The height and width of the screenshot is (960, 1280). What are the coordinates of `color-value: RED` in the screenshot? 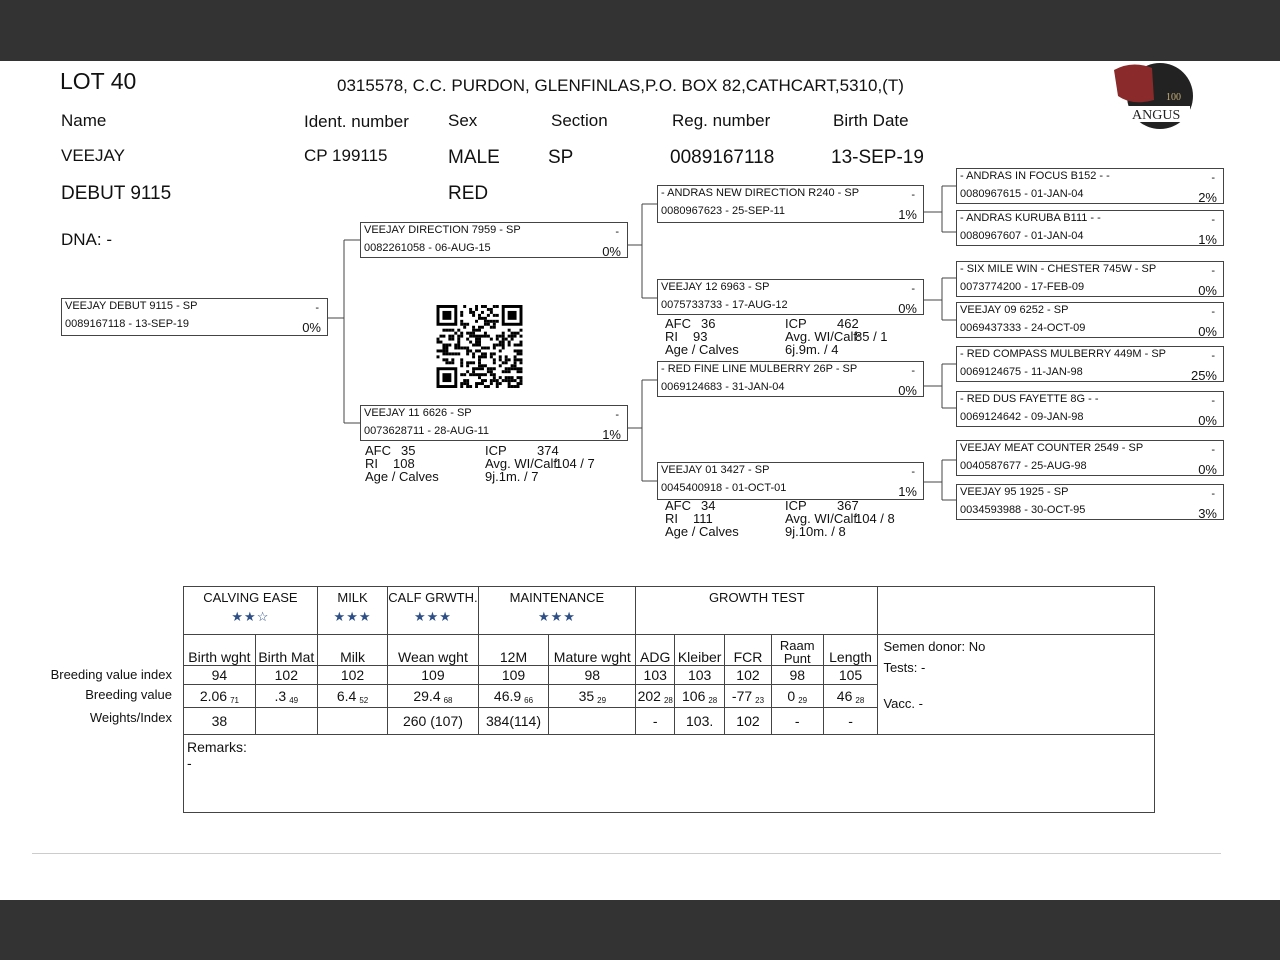 It's located at (468, 193).